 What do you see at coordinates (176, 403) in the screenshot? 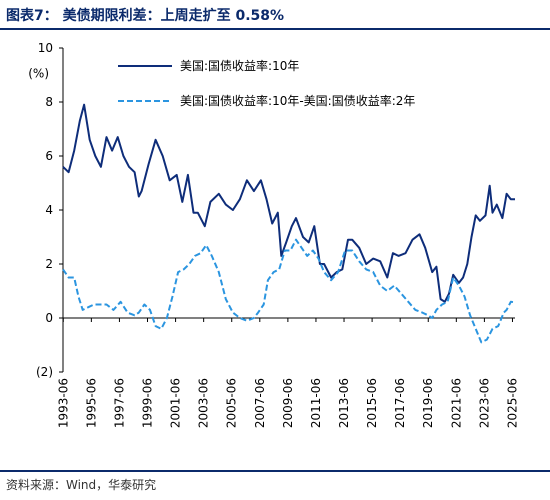
I see `x-tick-label: 2001-06` at bounding box center [176, 403].